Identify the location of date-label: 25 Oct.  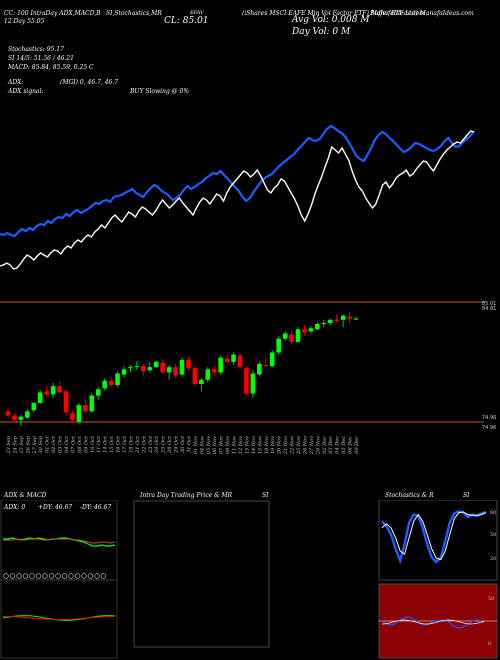
(164, 444).